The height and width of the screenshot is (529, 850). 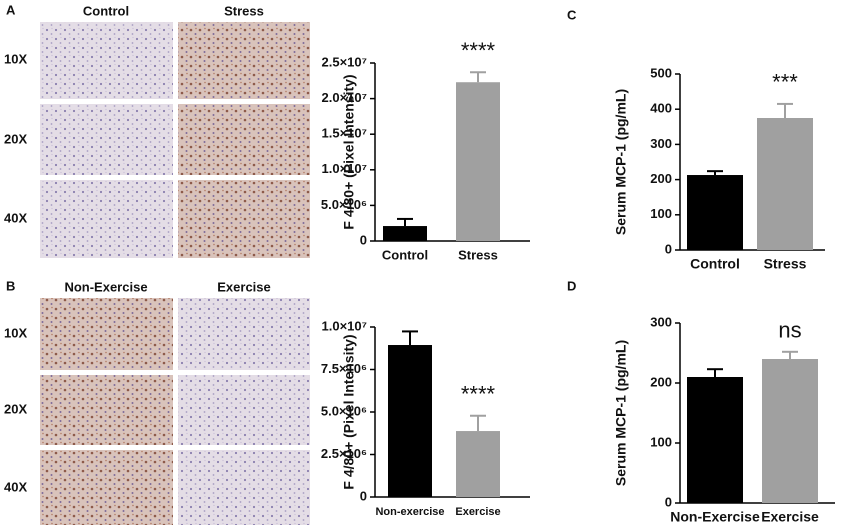 What do you see at coordinates (105, 286) in the screenshot?
I see `column-label: Non-Exercise` at bounding box center [105, 286].